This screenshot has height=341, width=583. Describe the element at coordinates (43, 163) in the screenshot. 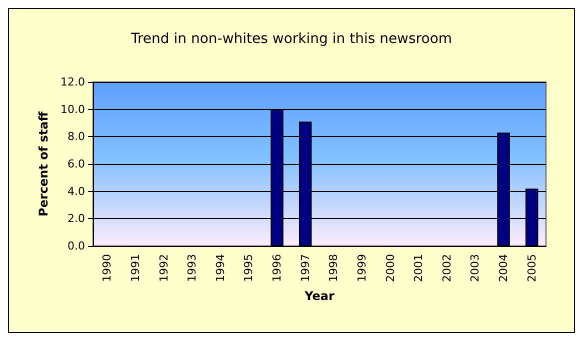

I see `y-axis-title: Percent of staff` at that location.